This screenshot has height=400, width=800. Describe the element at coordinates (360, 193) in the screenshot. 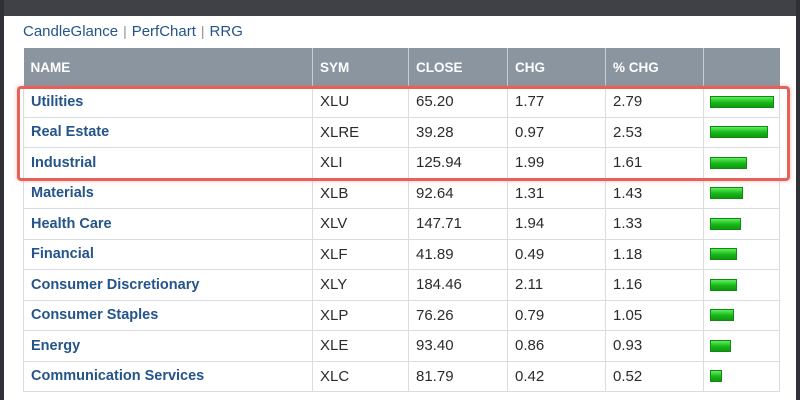

I see `symbol-cell: XLB` at that location.